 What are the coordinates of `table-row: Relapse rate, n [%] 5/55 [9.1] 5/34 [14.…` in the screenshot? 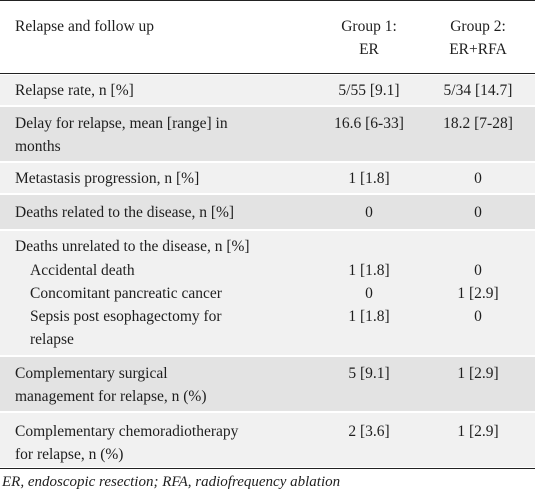 It's located at (267, 90).